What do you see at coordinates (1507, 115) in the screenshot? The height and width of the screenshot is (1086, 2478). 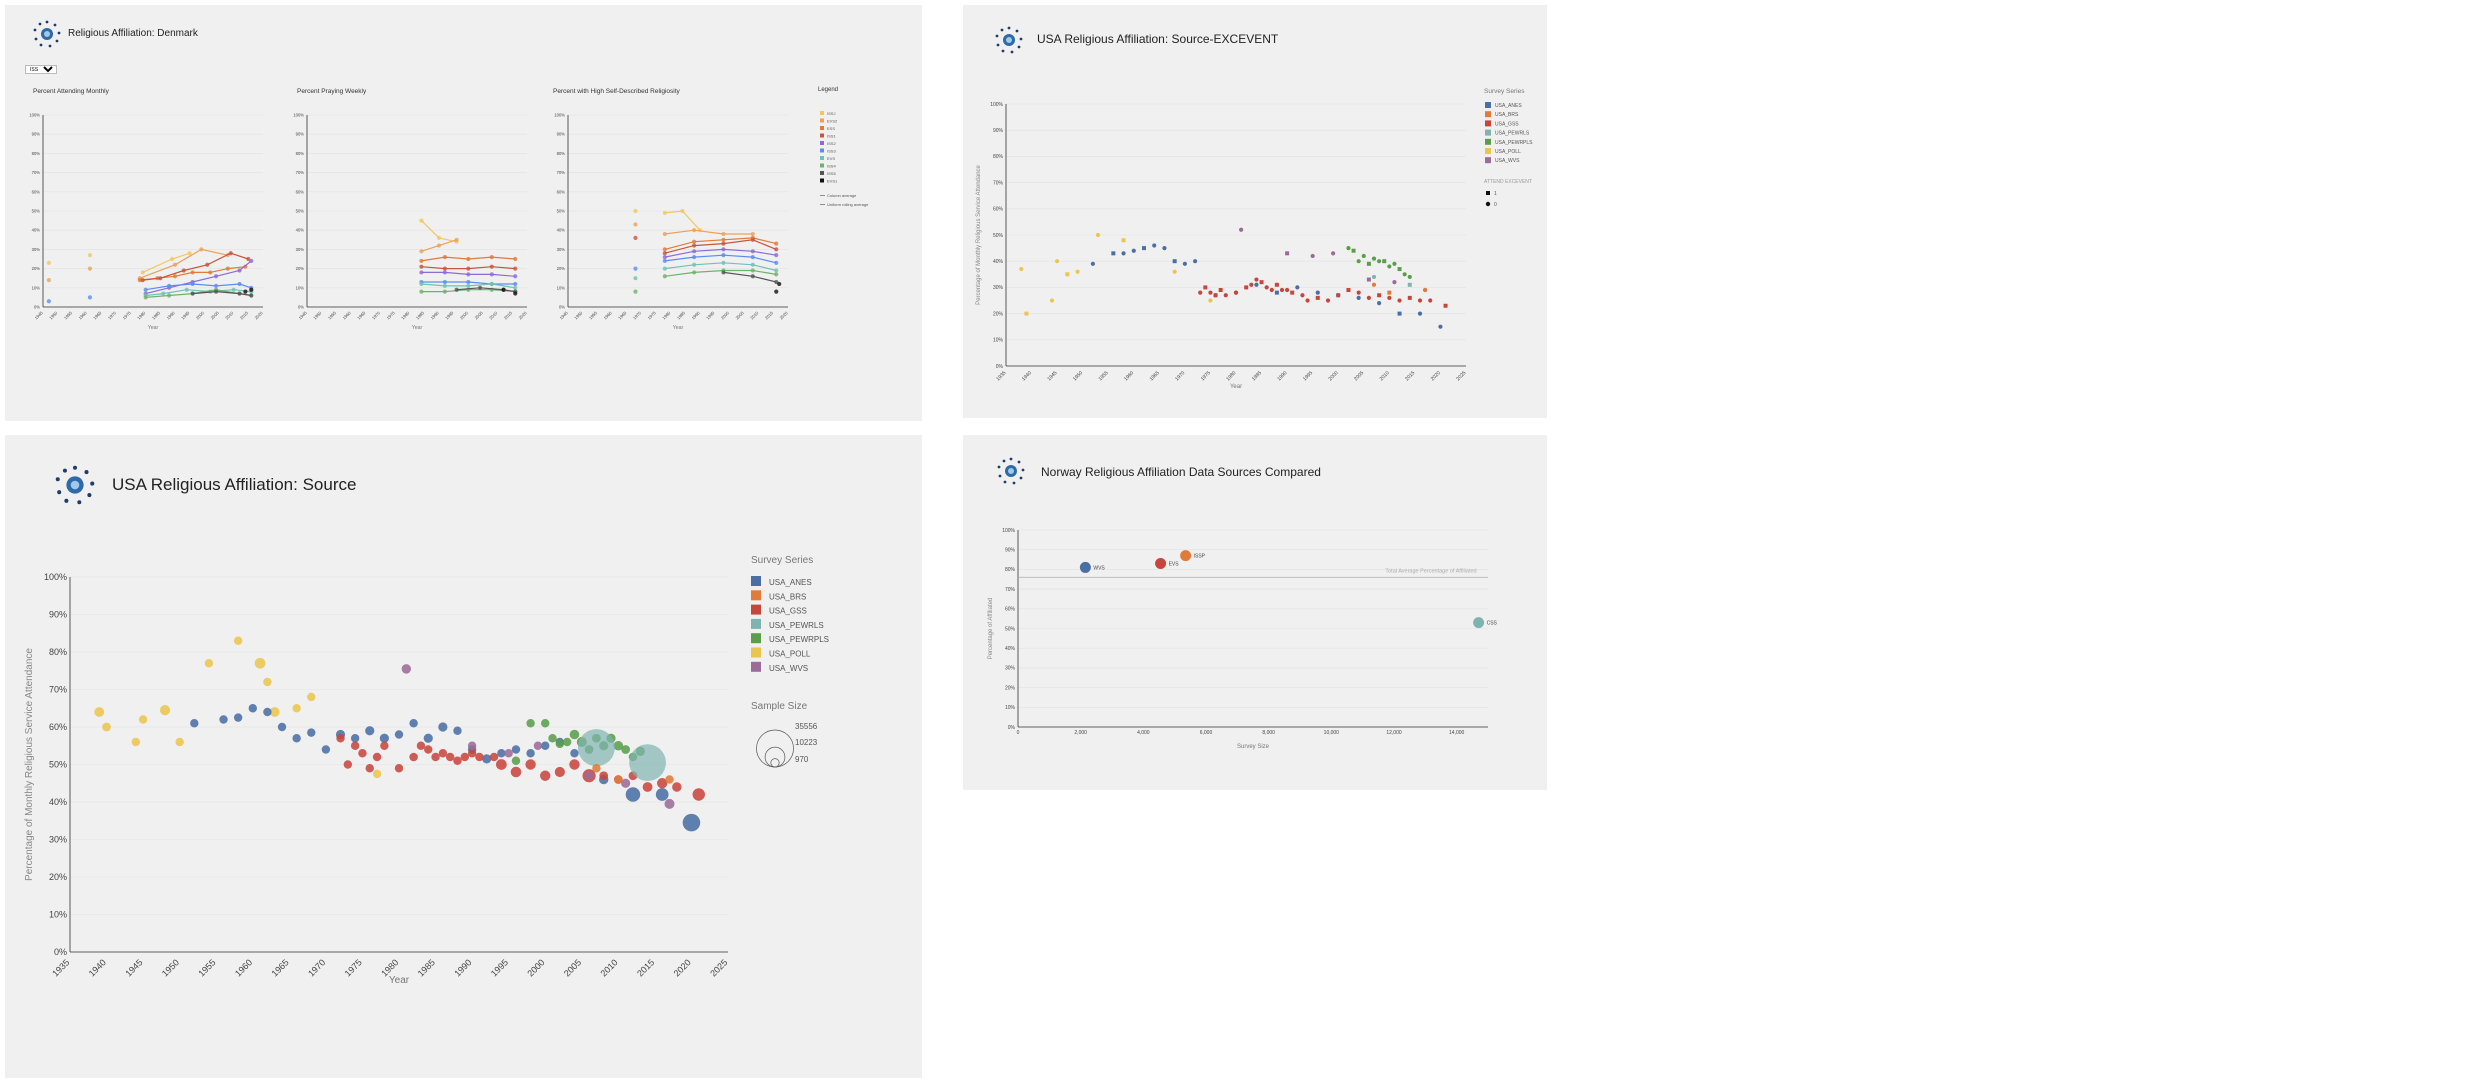 I see `legend-label: USA_BRS` at bounding box center [1507, 115].